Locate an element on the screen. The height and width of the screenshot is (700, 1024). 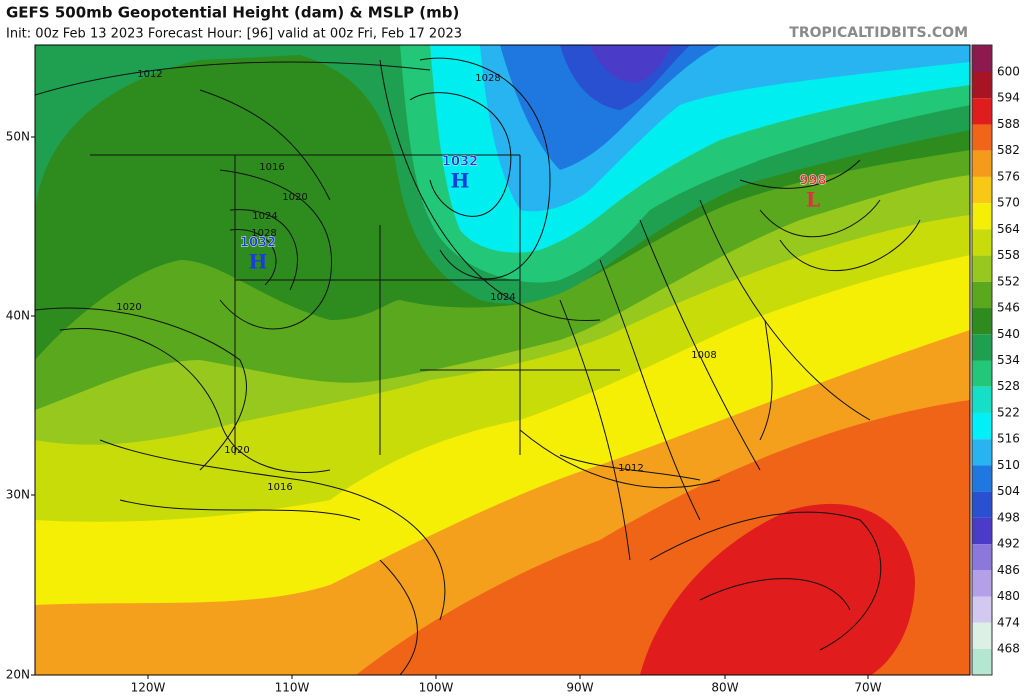
lon-label: 110W is located at coordinates (292, 688).